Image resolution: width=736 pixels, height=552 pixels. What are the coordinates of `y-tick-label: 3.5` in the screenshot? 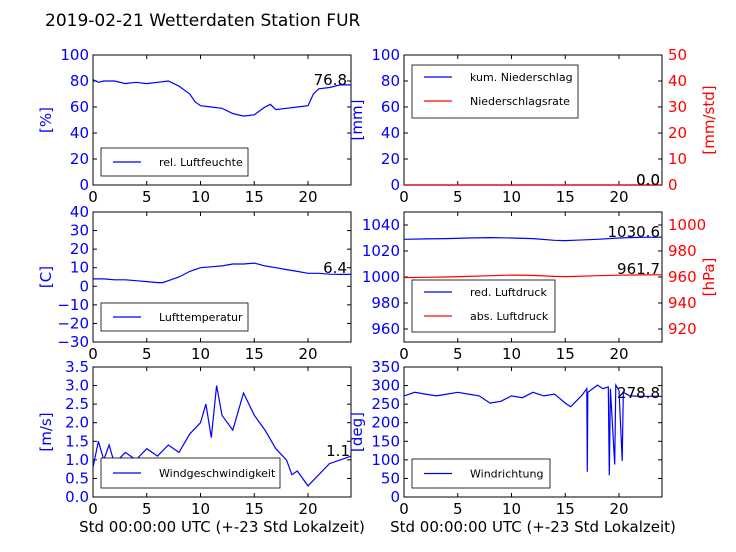 It's located at (77, 367).